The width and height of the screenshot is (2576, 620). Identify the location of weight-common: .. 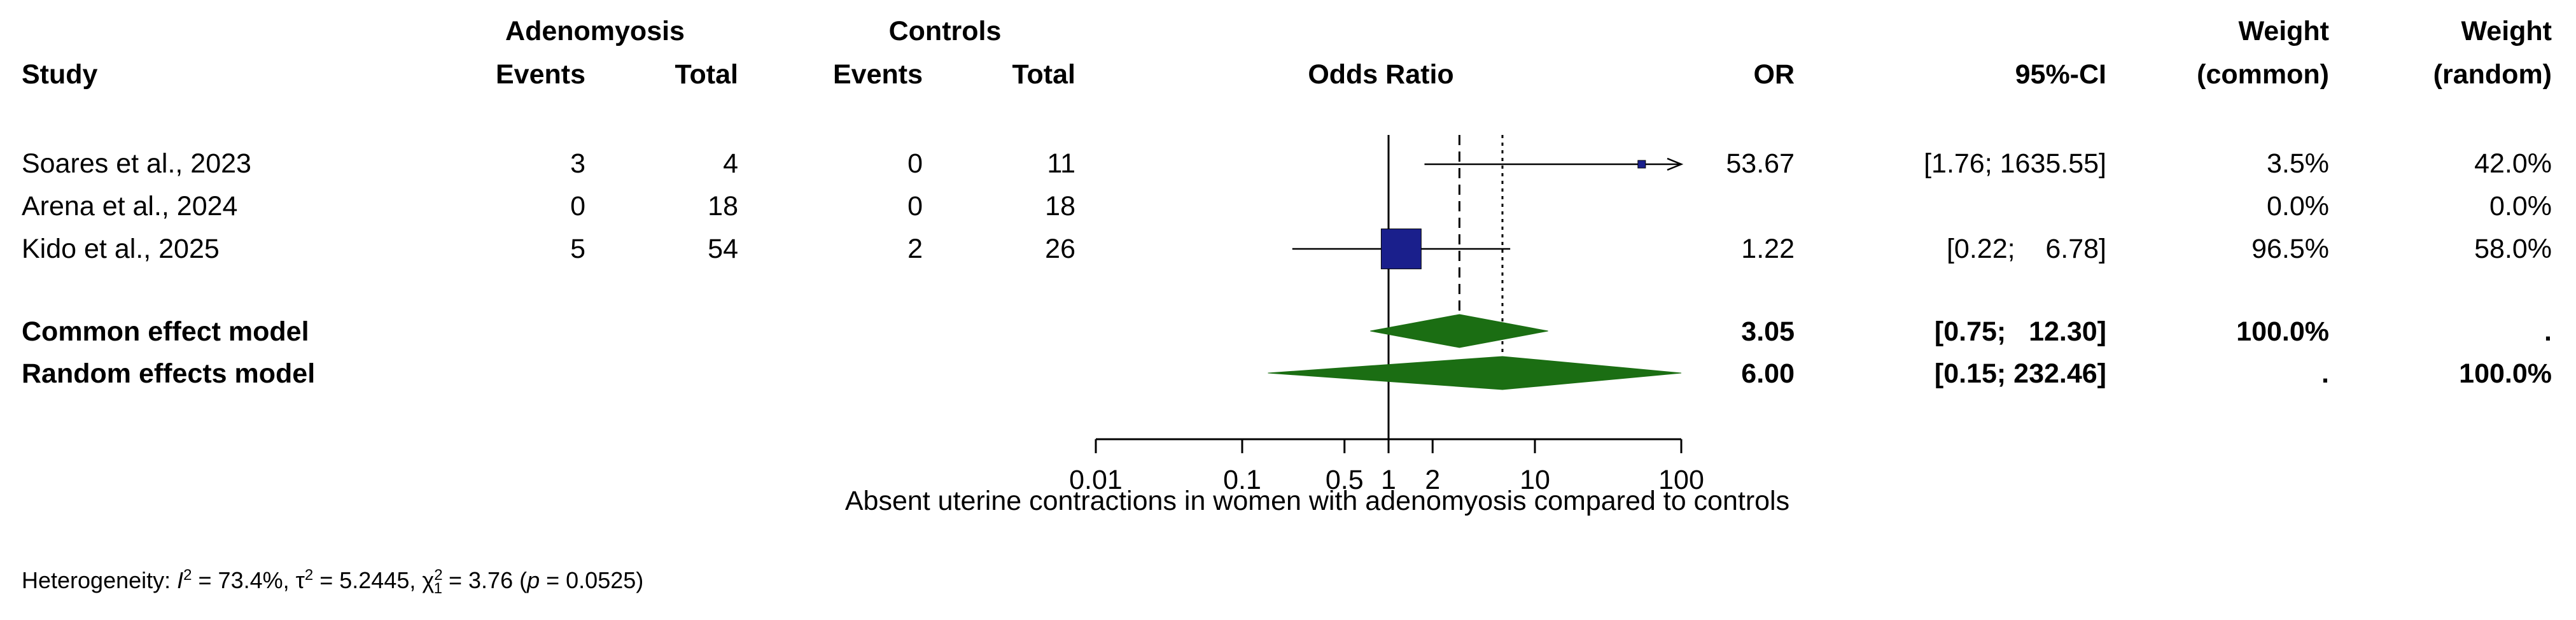
(2325, 373).